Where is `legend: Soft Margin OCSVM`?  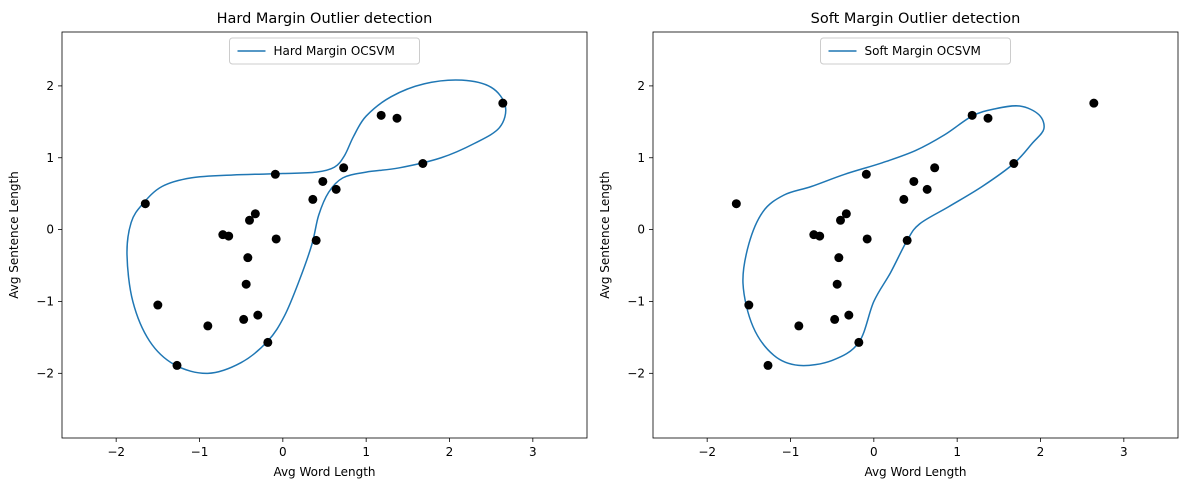 legend: Soft Margin OCSVM is located at coordinates (915, 51).